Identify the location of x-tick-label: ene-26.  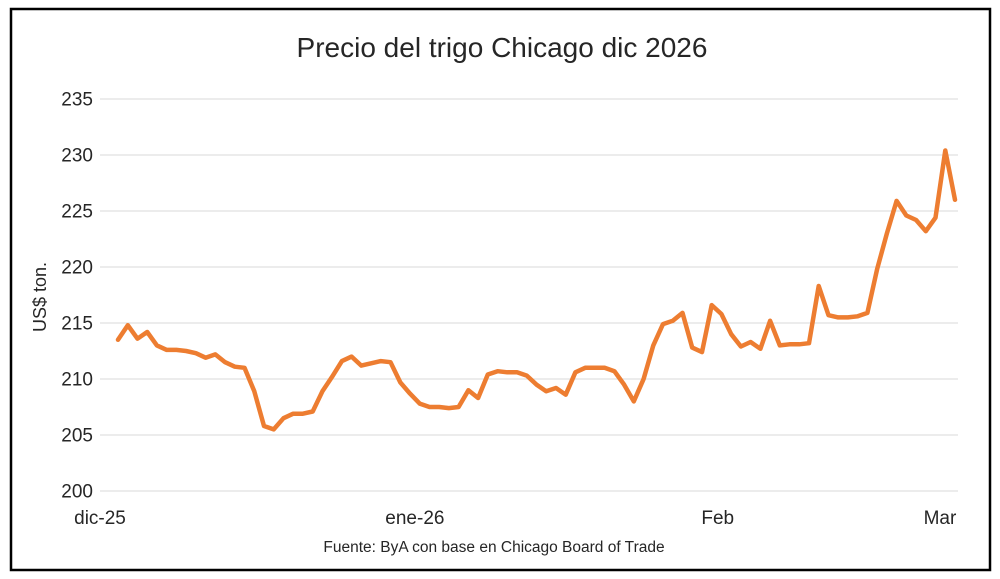
(414, 518).